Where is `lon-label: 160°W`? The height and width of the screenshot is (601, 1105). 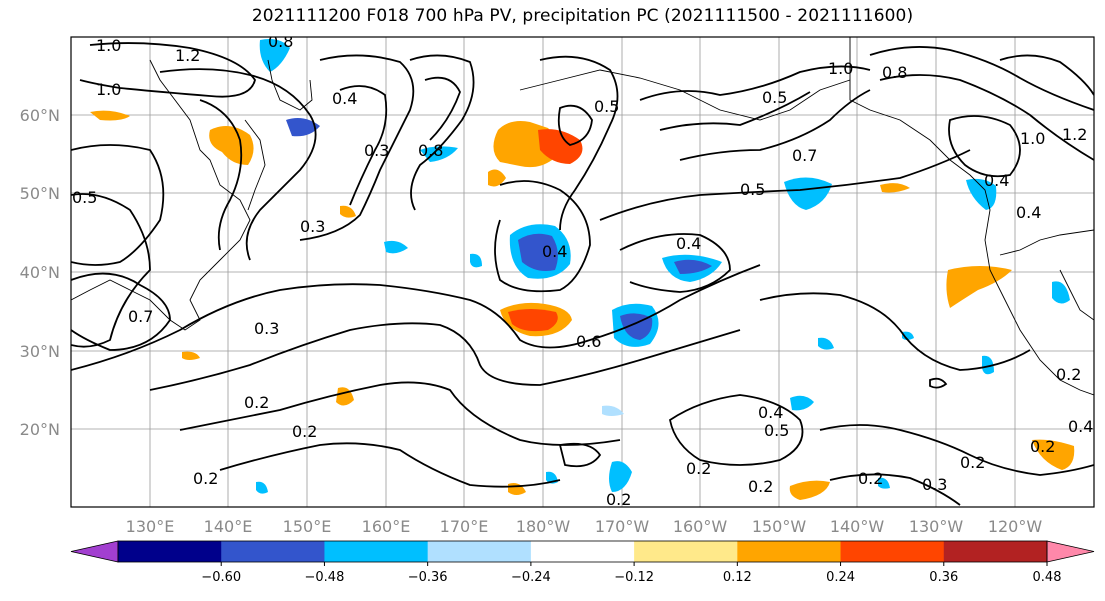 lon-label: 160°W is located at coordinates (700, 526).